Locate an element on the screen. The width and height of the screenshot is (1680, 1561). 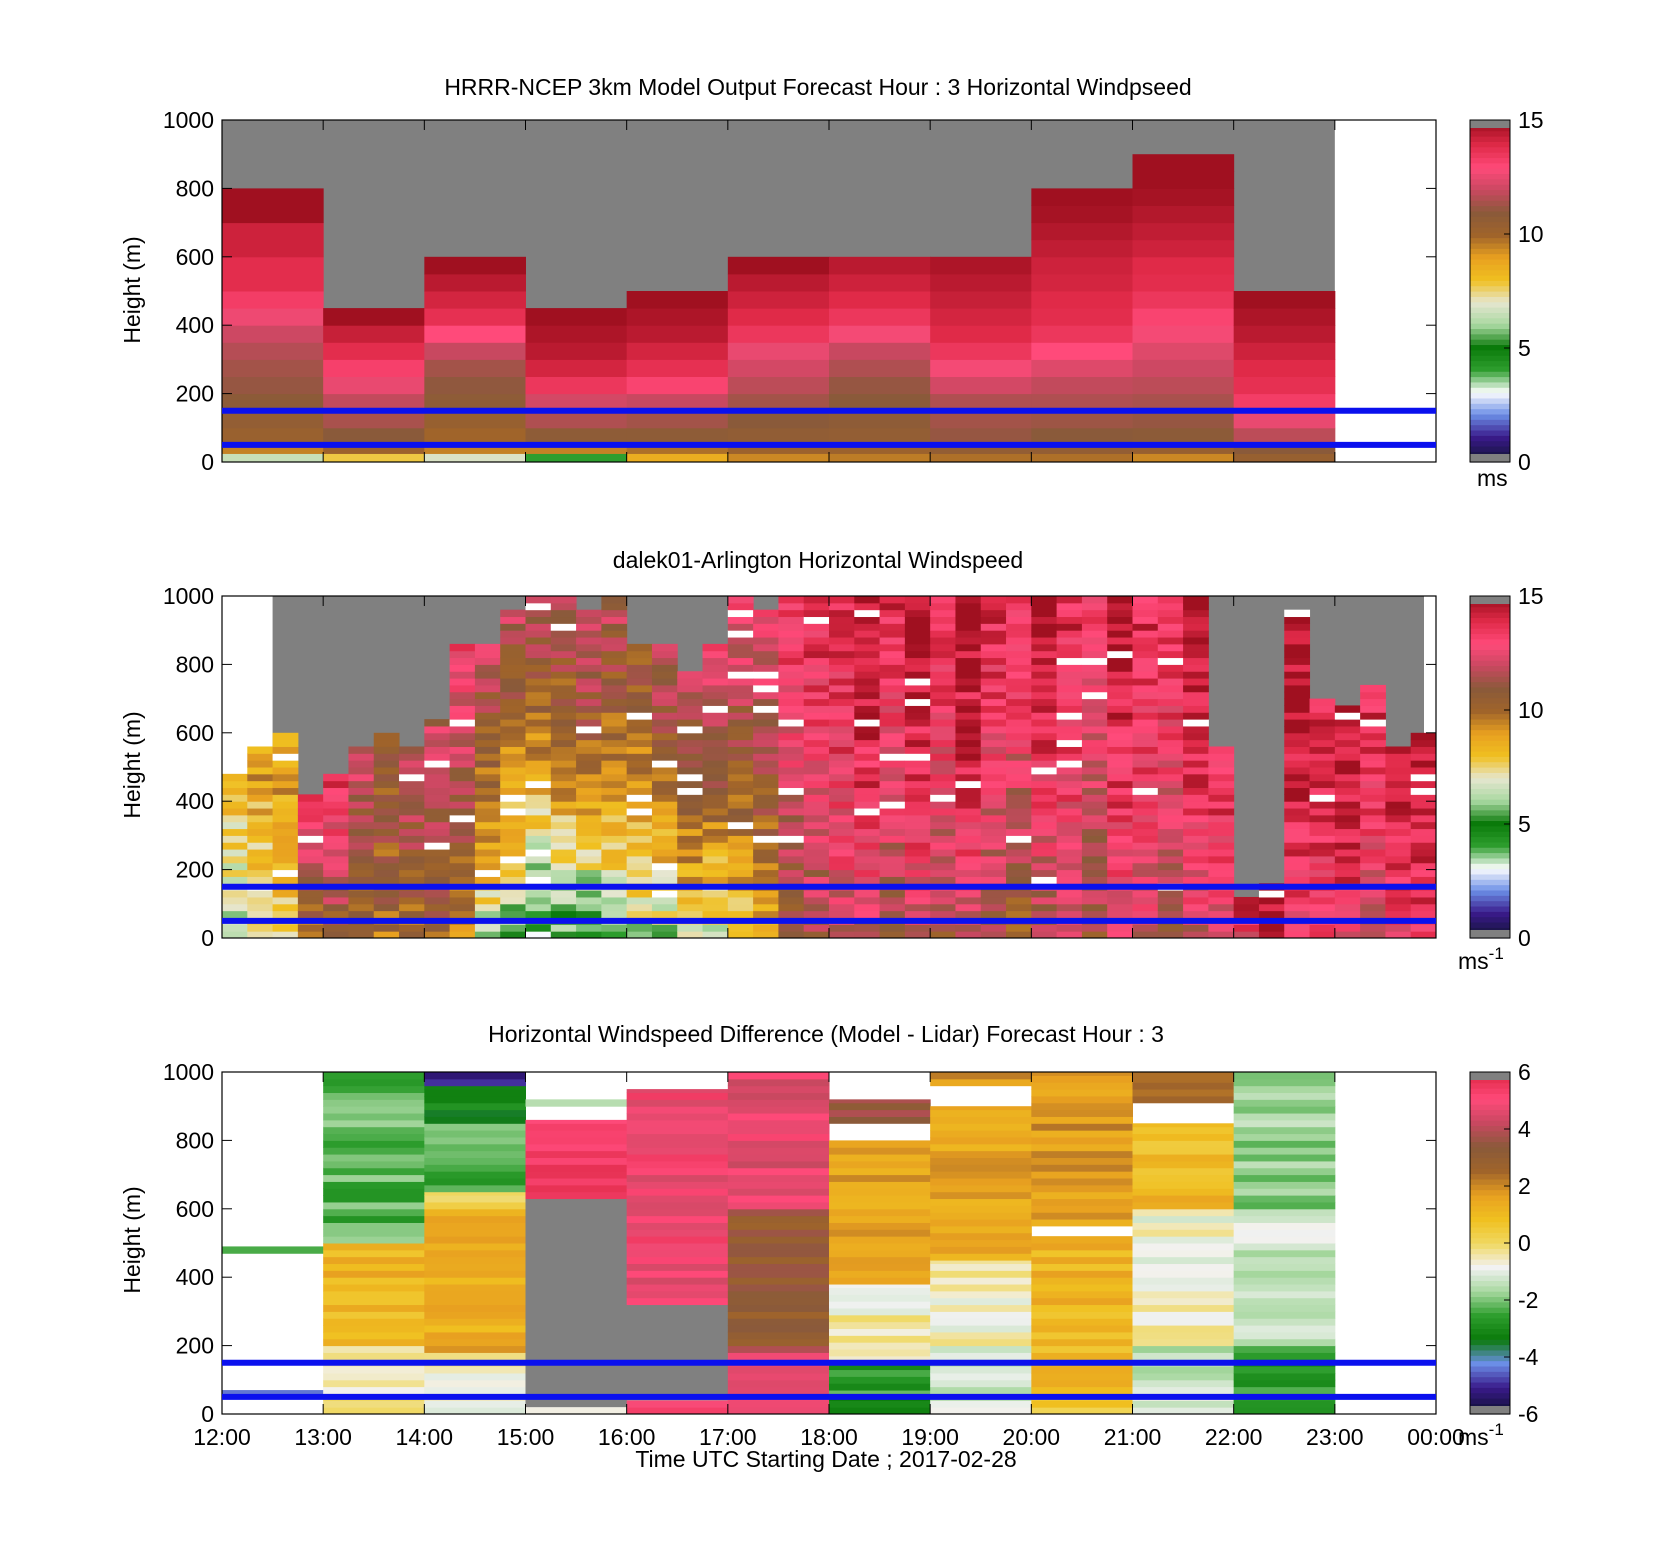
y-tick-label: 200 is located at coordinates (195, 394).